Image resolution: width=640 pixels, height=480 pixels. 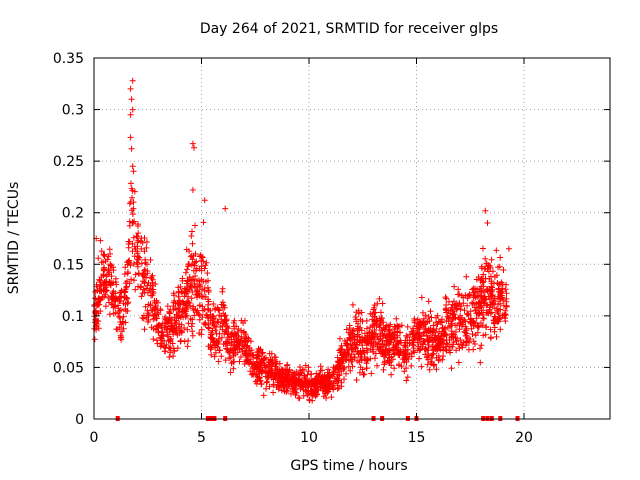 I want to click on x-tick-label: 20, so click(x=524, y=438).